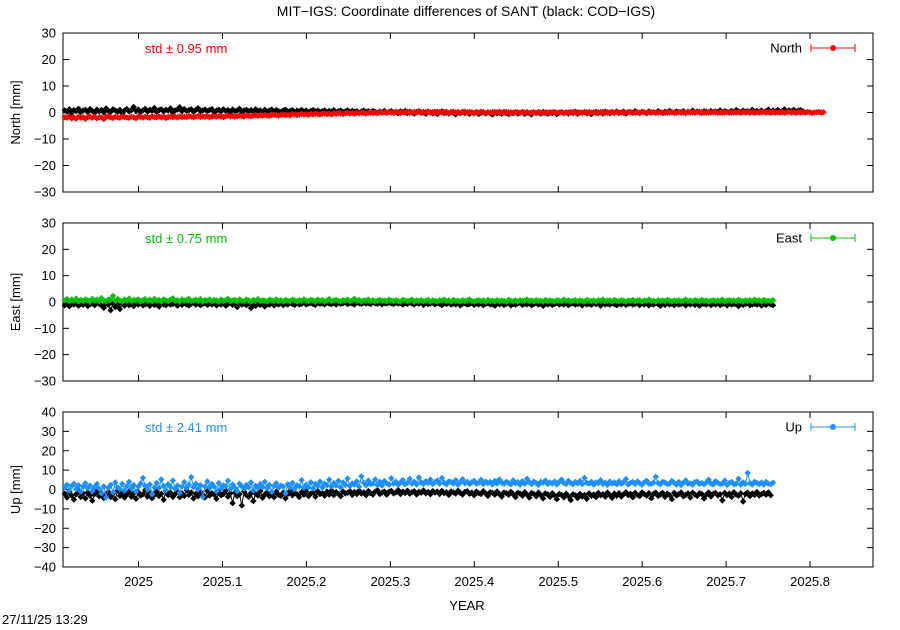  What do you see at coordinates (45, 508) in the screenshot?
I see `y-tick-label: −10` at bounding box center [45, 508].